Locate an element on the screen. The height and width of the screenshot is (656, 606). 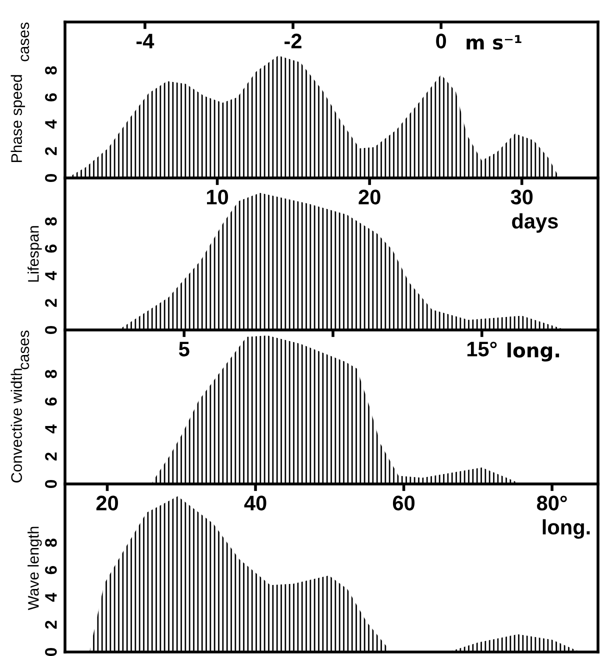
y-axis-title: Wave length is located at coordinates (35, 568).